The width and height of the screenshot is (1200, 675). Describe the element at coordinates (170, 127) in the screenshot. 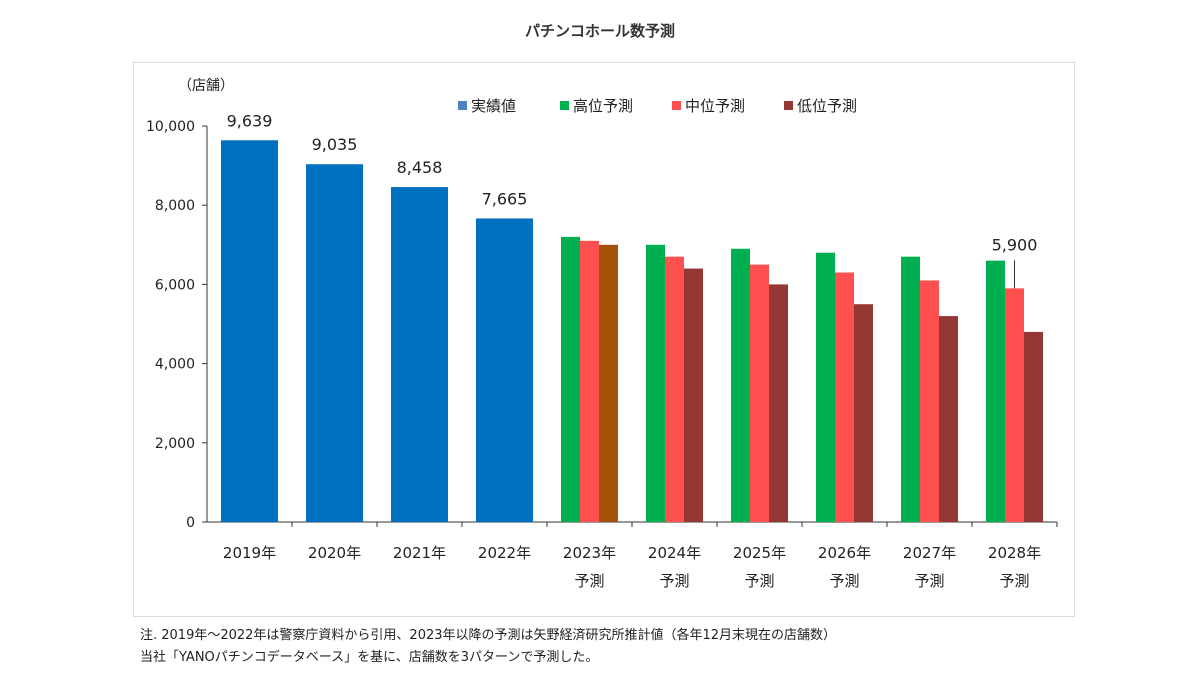

I see `y-tick-label: 10,000` at that location.